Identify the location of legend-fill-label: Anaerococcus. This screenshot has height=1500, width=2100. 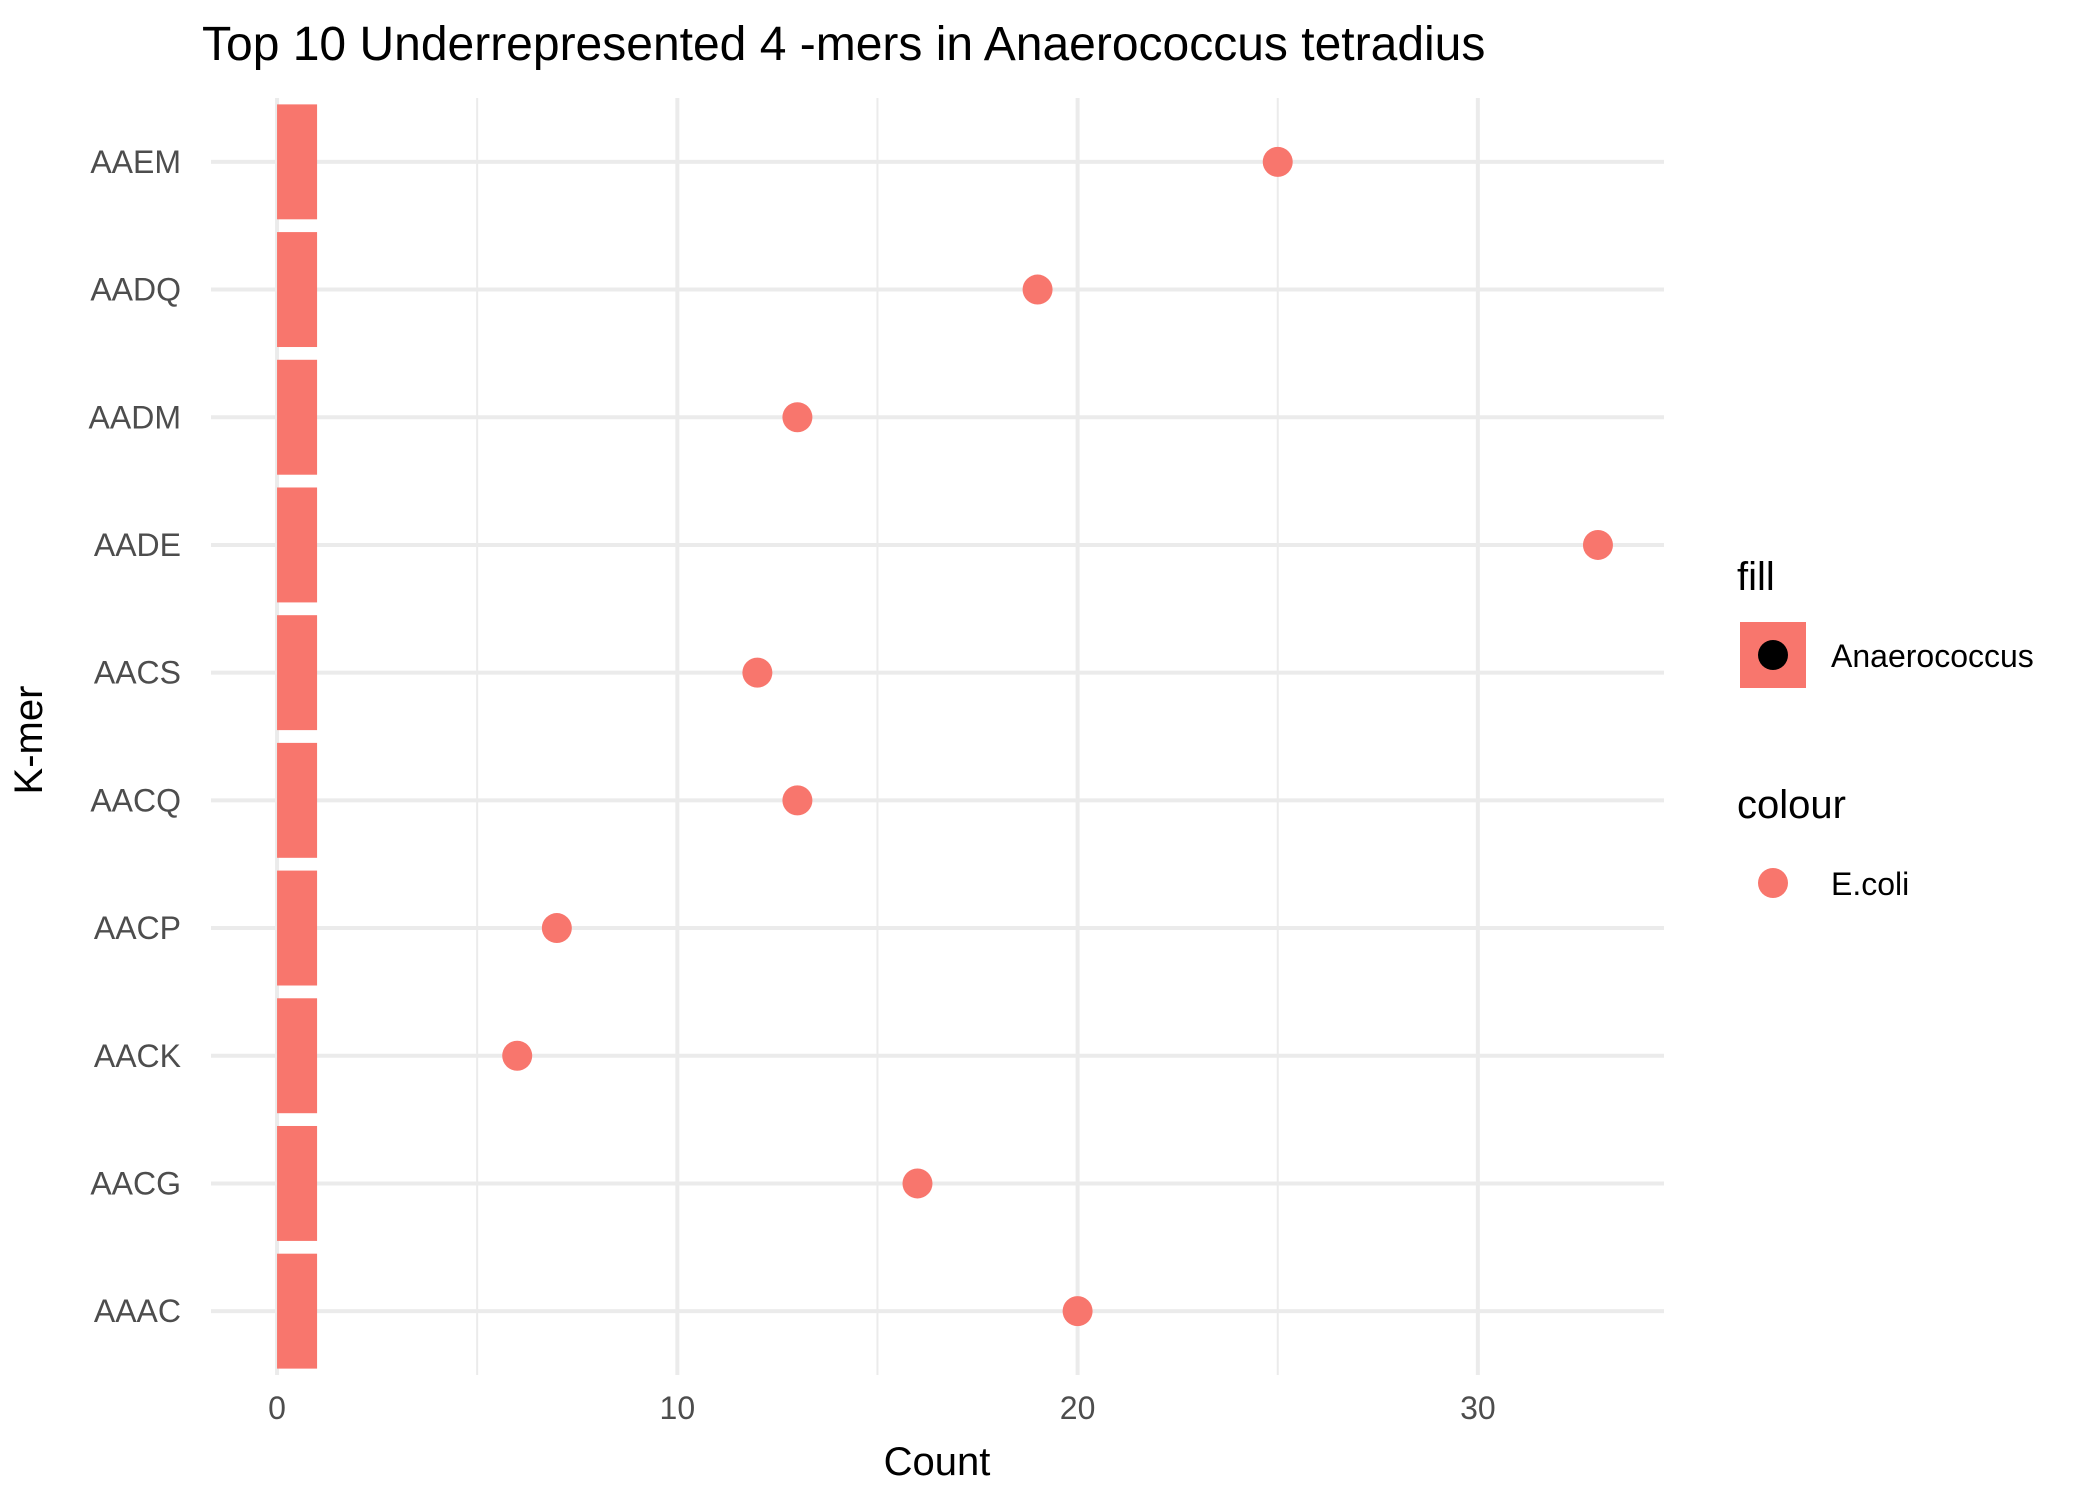
(1932, 656).